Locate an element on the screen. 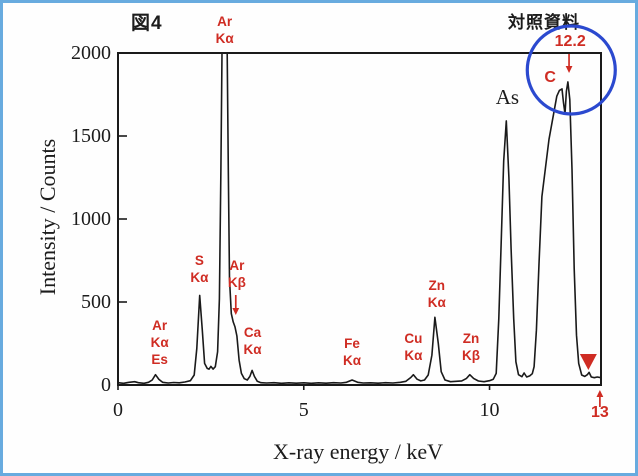 The height and width of the screenshot is (476, 638). peak-label-fe-ka: Fe Kα is located at coordinates (352, 352).